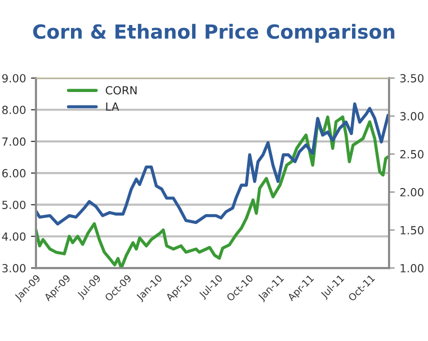 The height and width of the screenshot is (341, 428). I want to click on chart-title: Corn & Ethanol Price Comparison, so click(213, 33).